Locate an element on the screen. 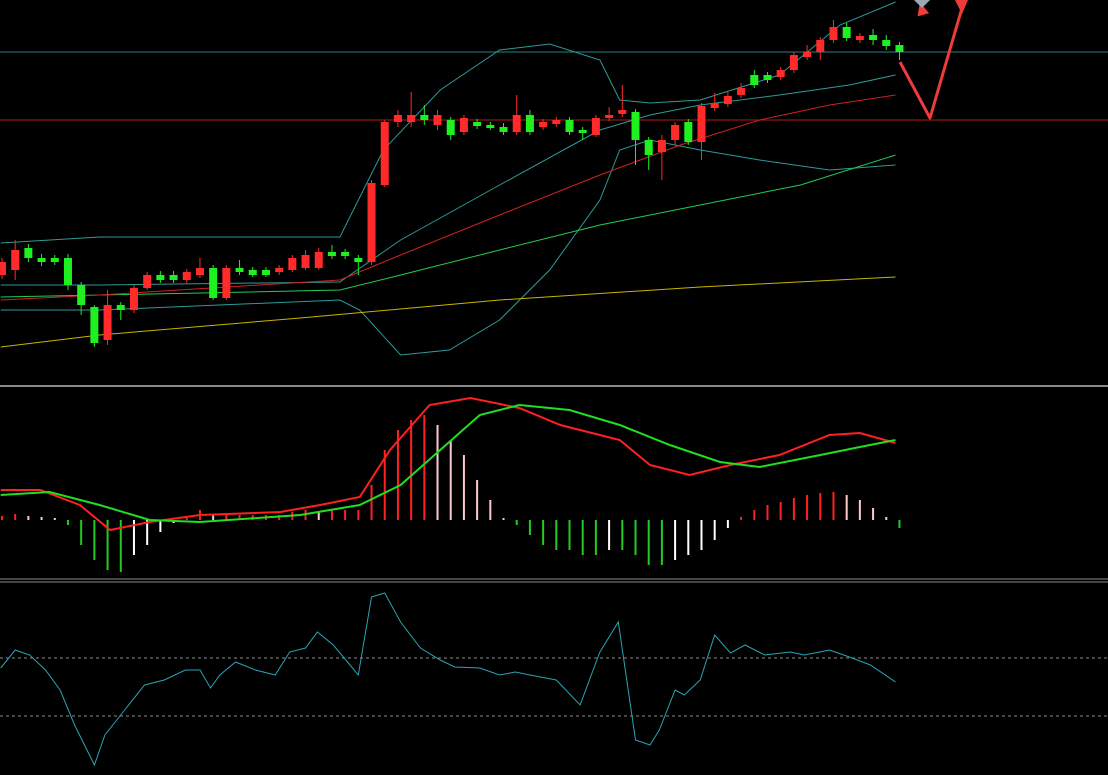 The height and width of the screenshot is (775, 1108). arrow-head is located at coordinates (961, 7).